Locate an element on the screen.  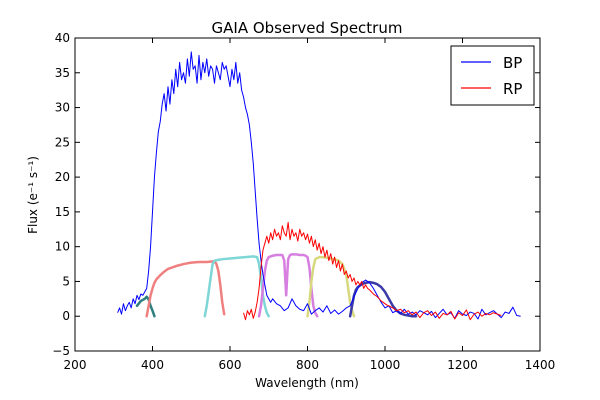
chart-title: GAIA Observed Spectrum is located at coordinates (307, 28).